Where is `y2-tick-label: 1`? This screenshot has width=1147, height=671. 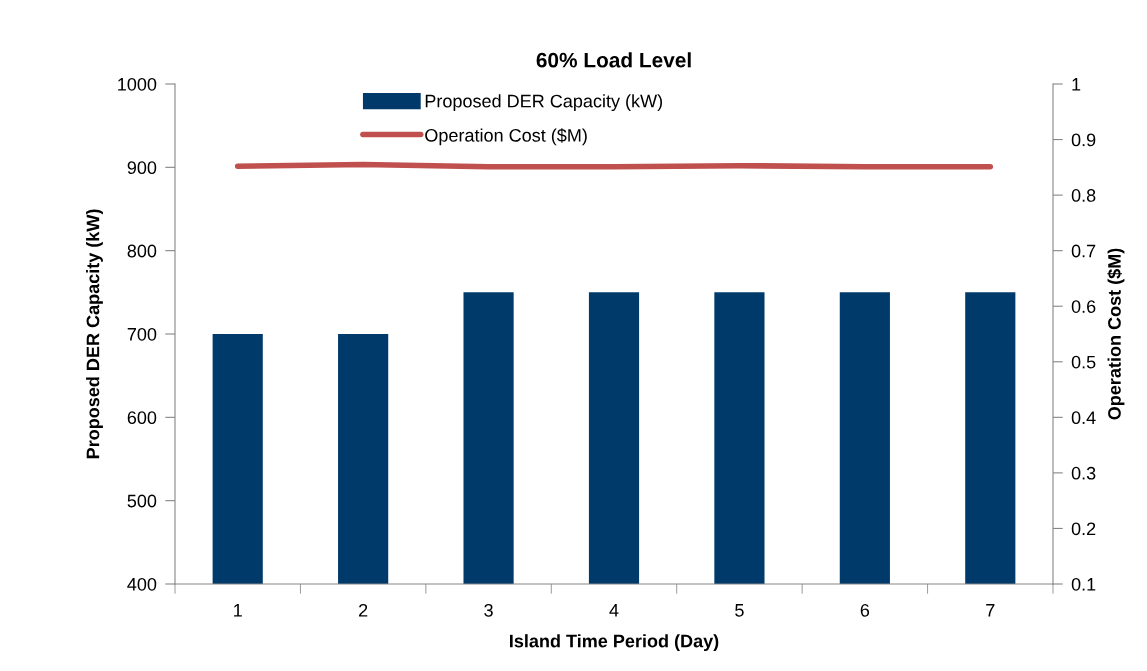
y2-tick-label: 1 is located at coordinates (1076, 84).